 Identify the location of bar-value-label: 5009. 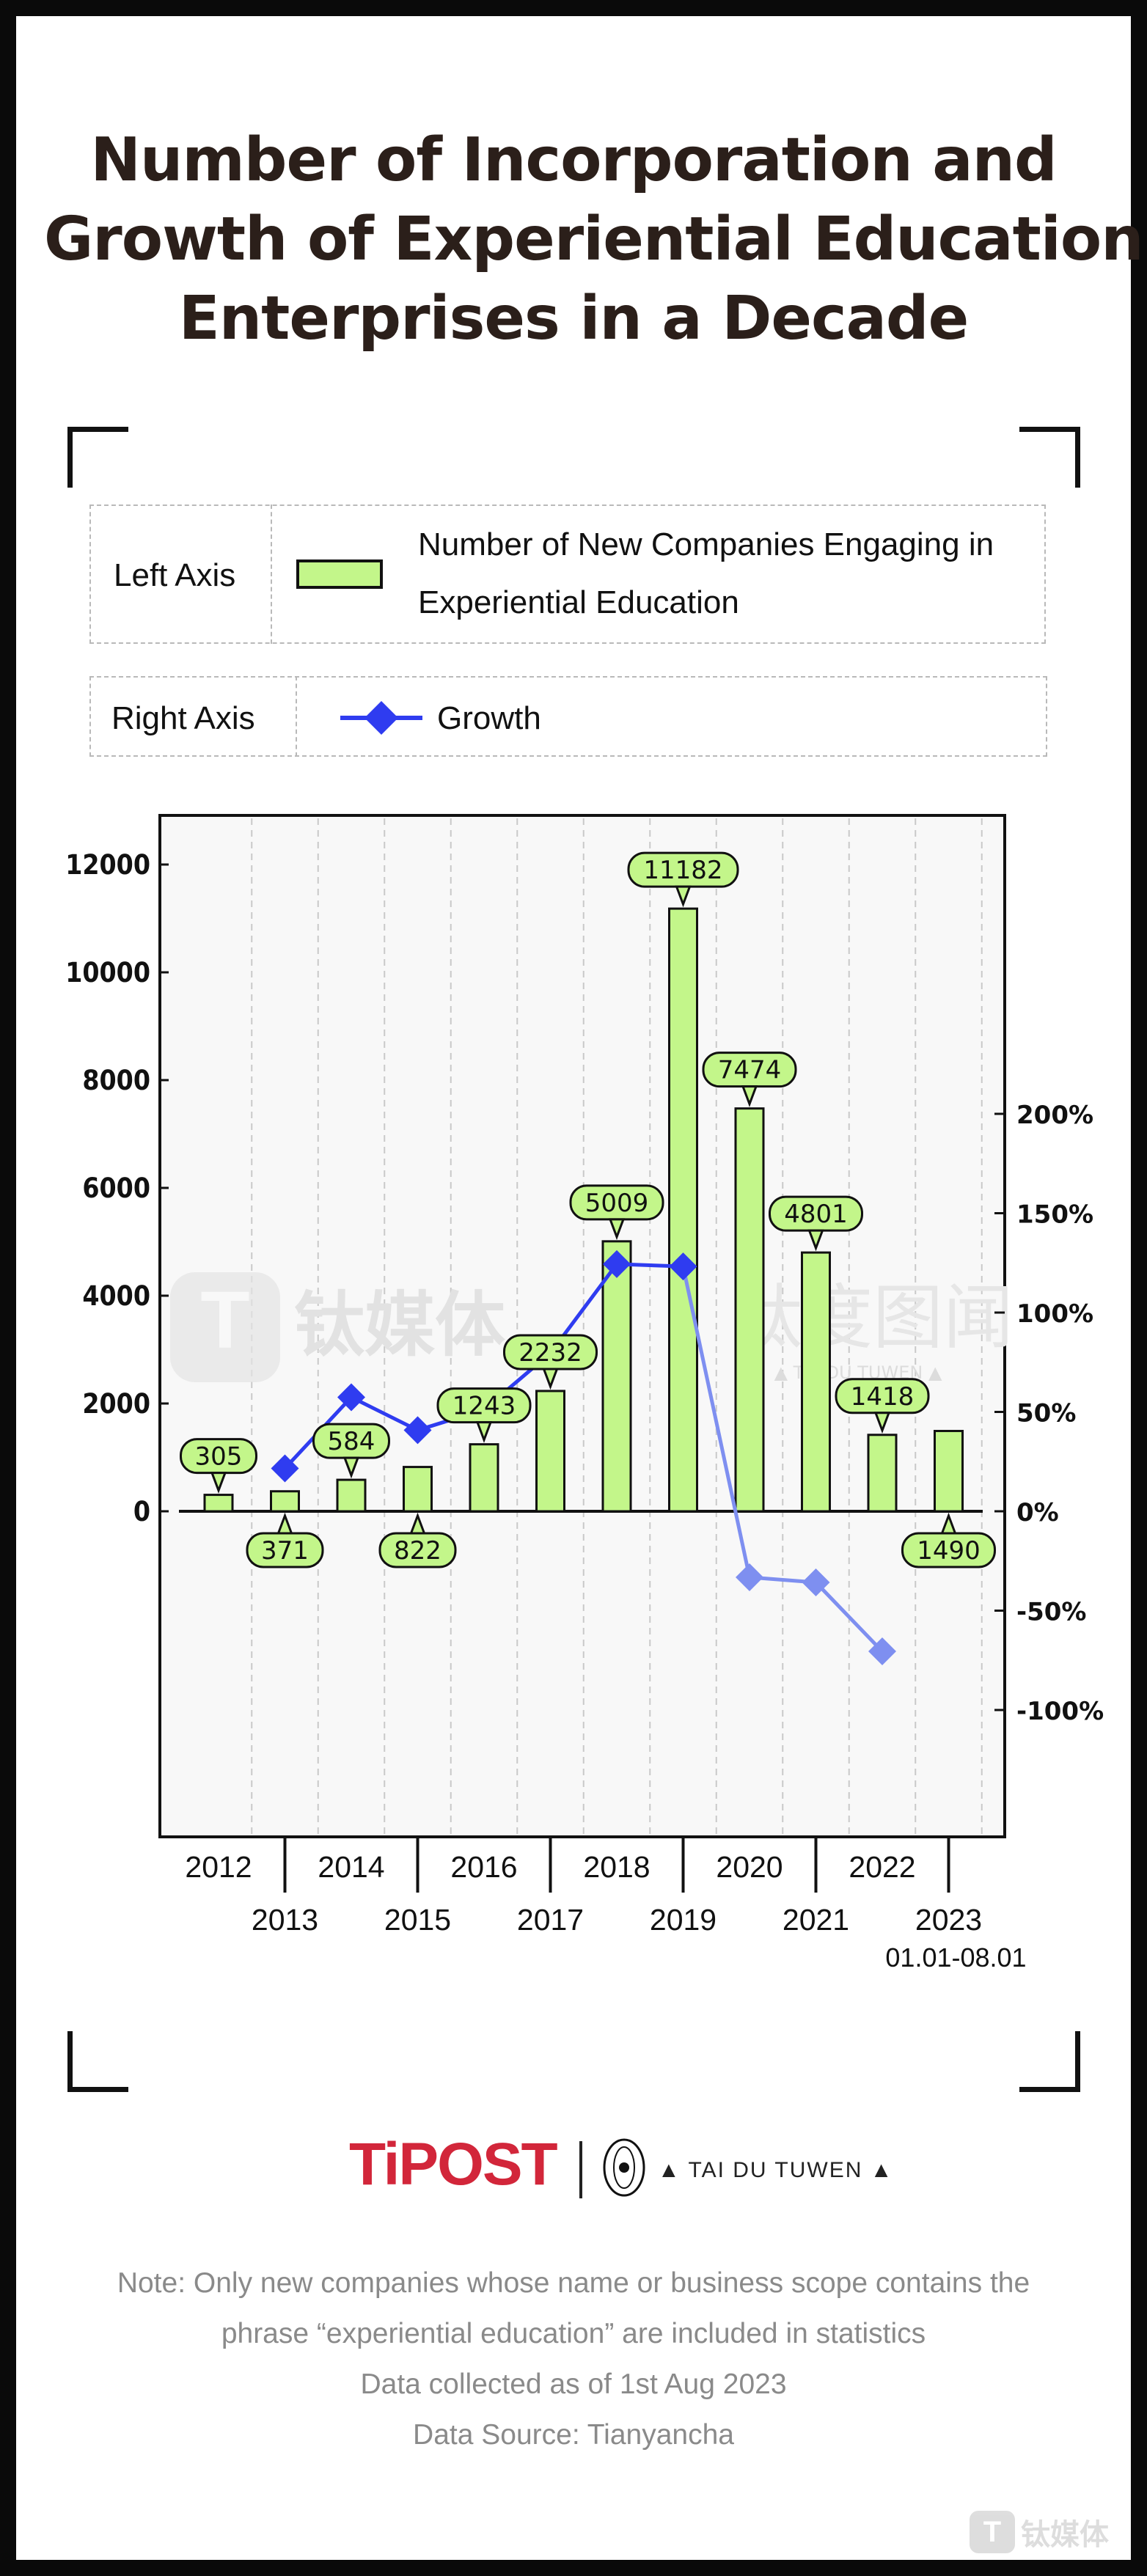
(616, 1213).